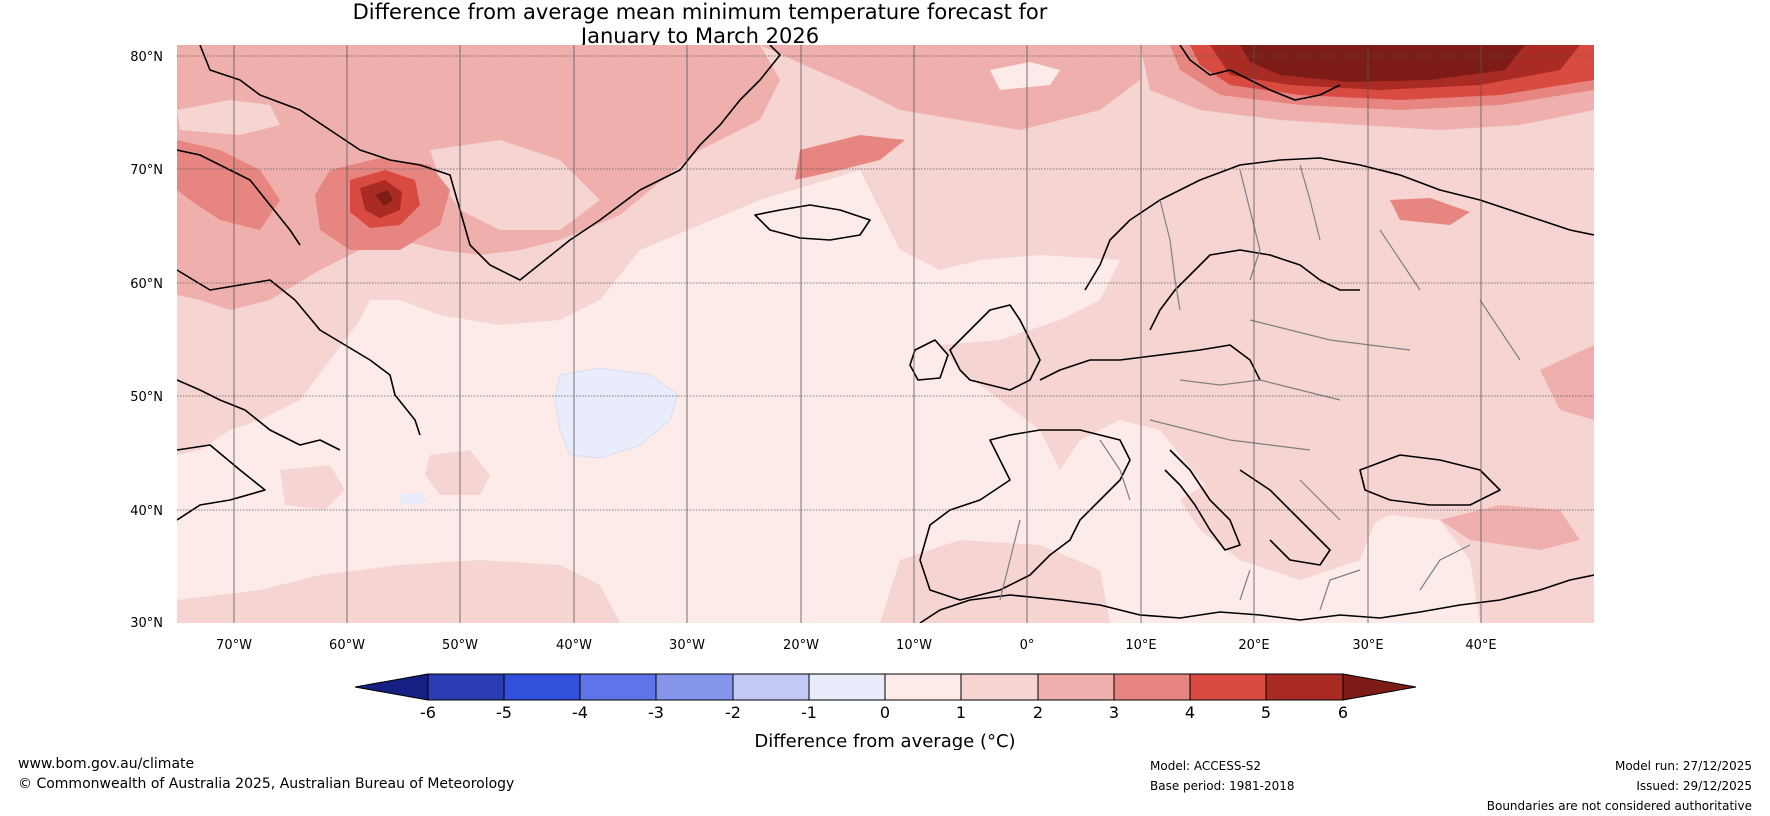 This screenshot has height=816, width=1770. Describe the element at coordinates (1190, 712) in the screenshot. I see `colorbar-tick: 4` at that location.